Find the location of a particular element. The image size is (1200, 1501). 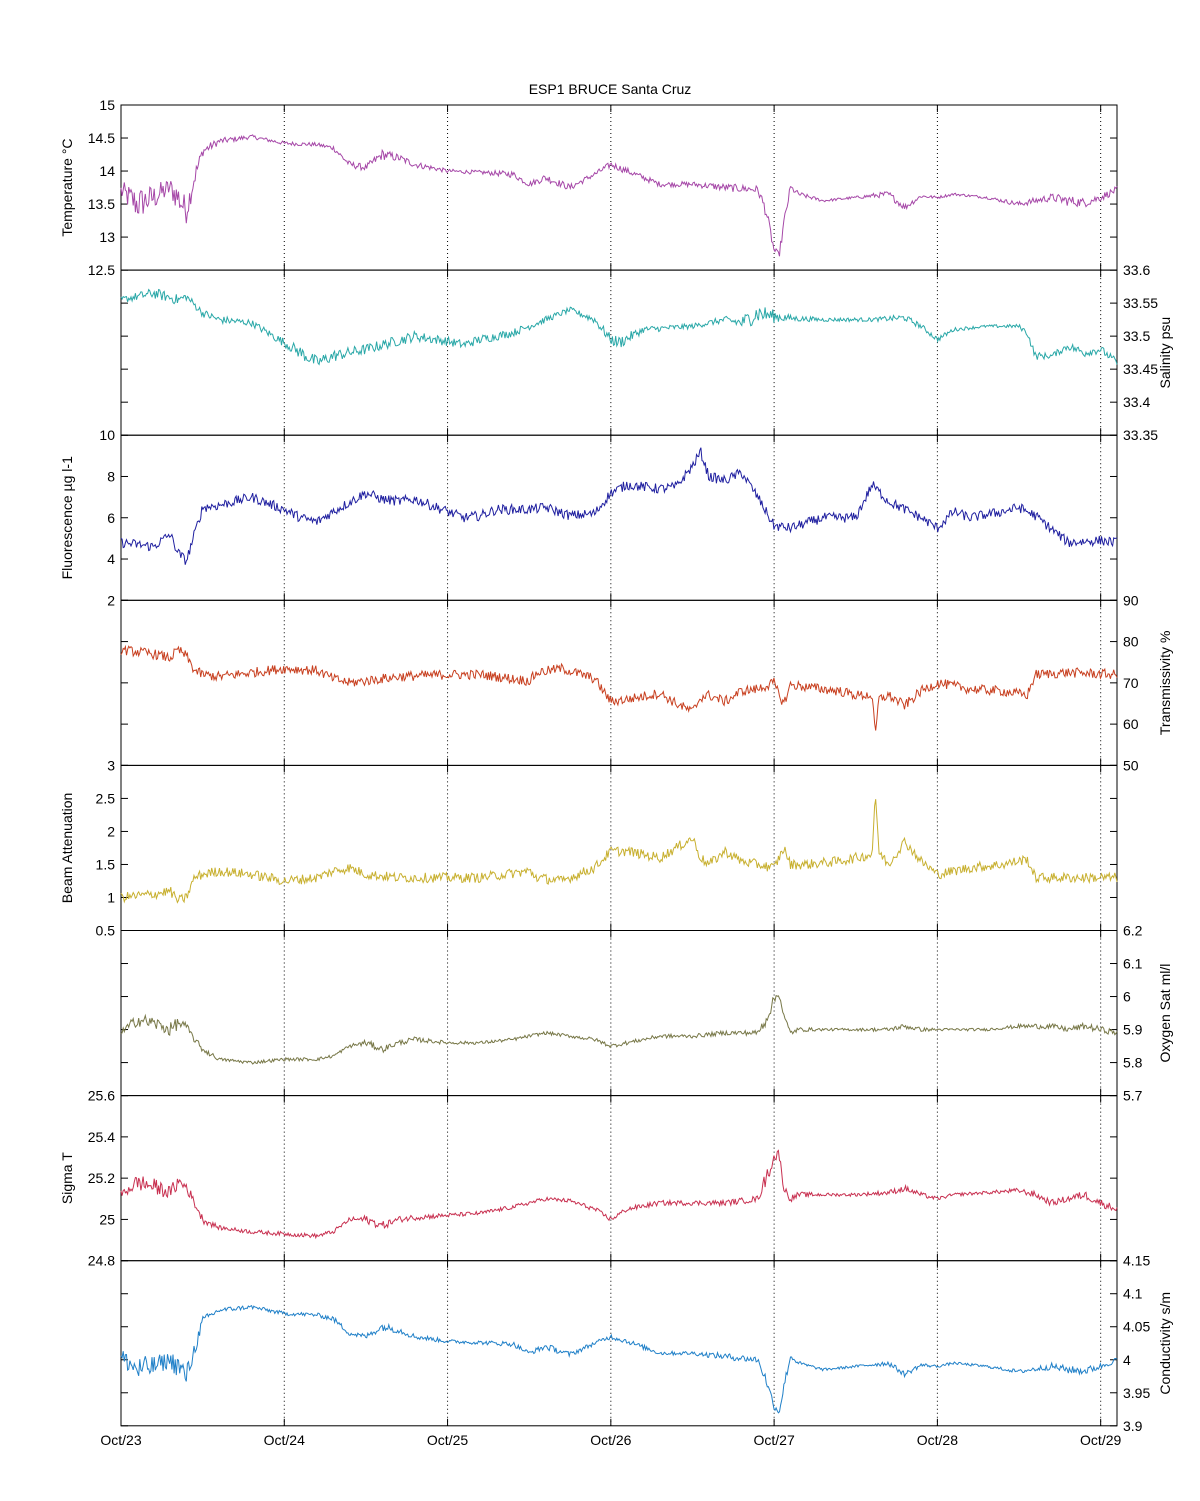

y-axis-title: Fluorescence µg l-1 is located at coordinates (67, 517).